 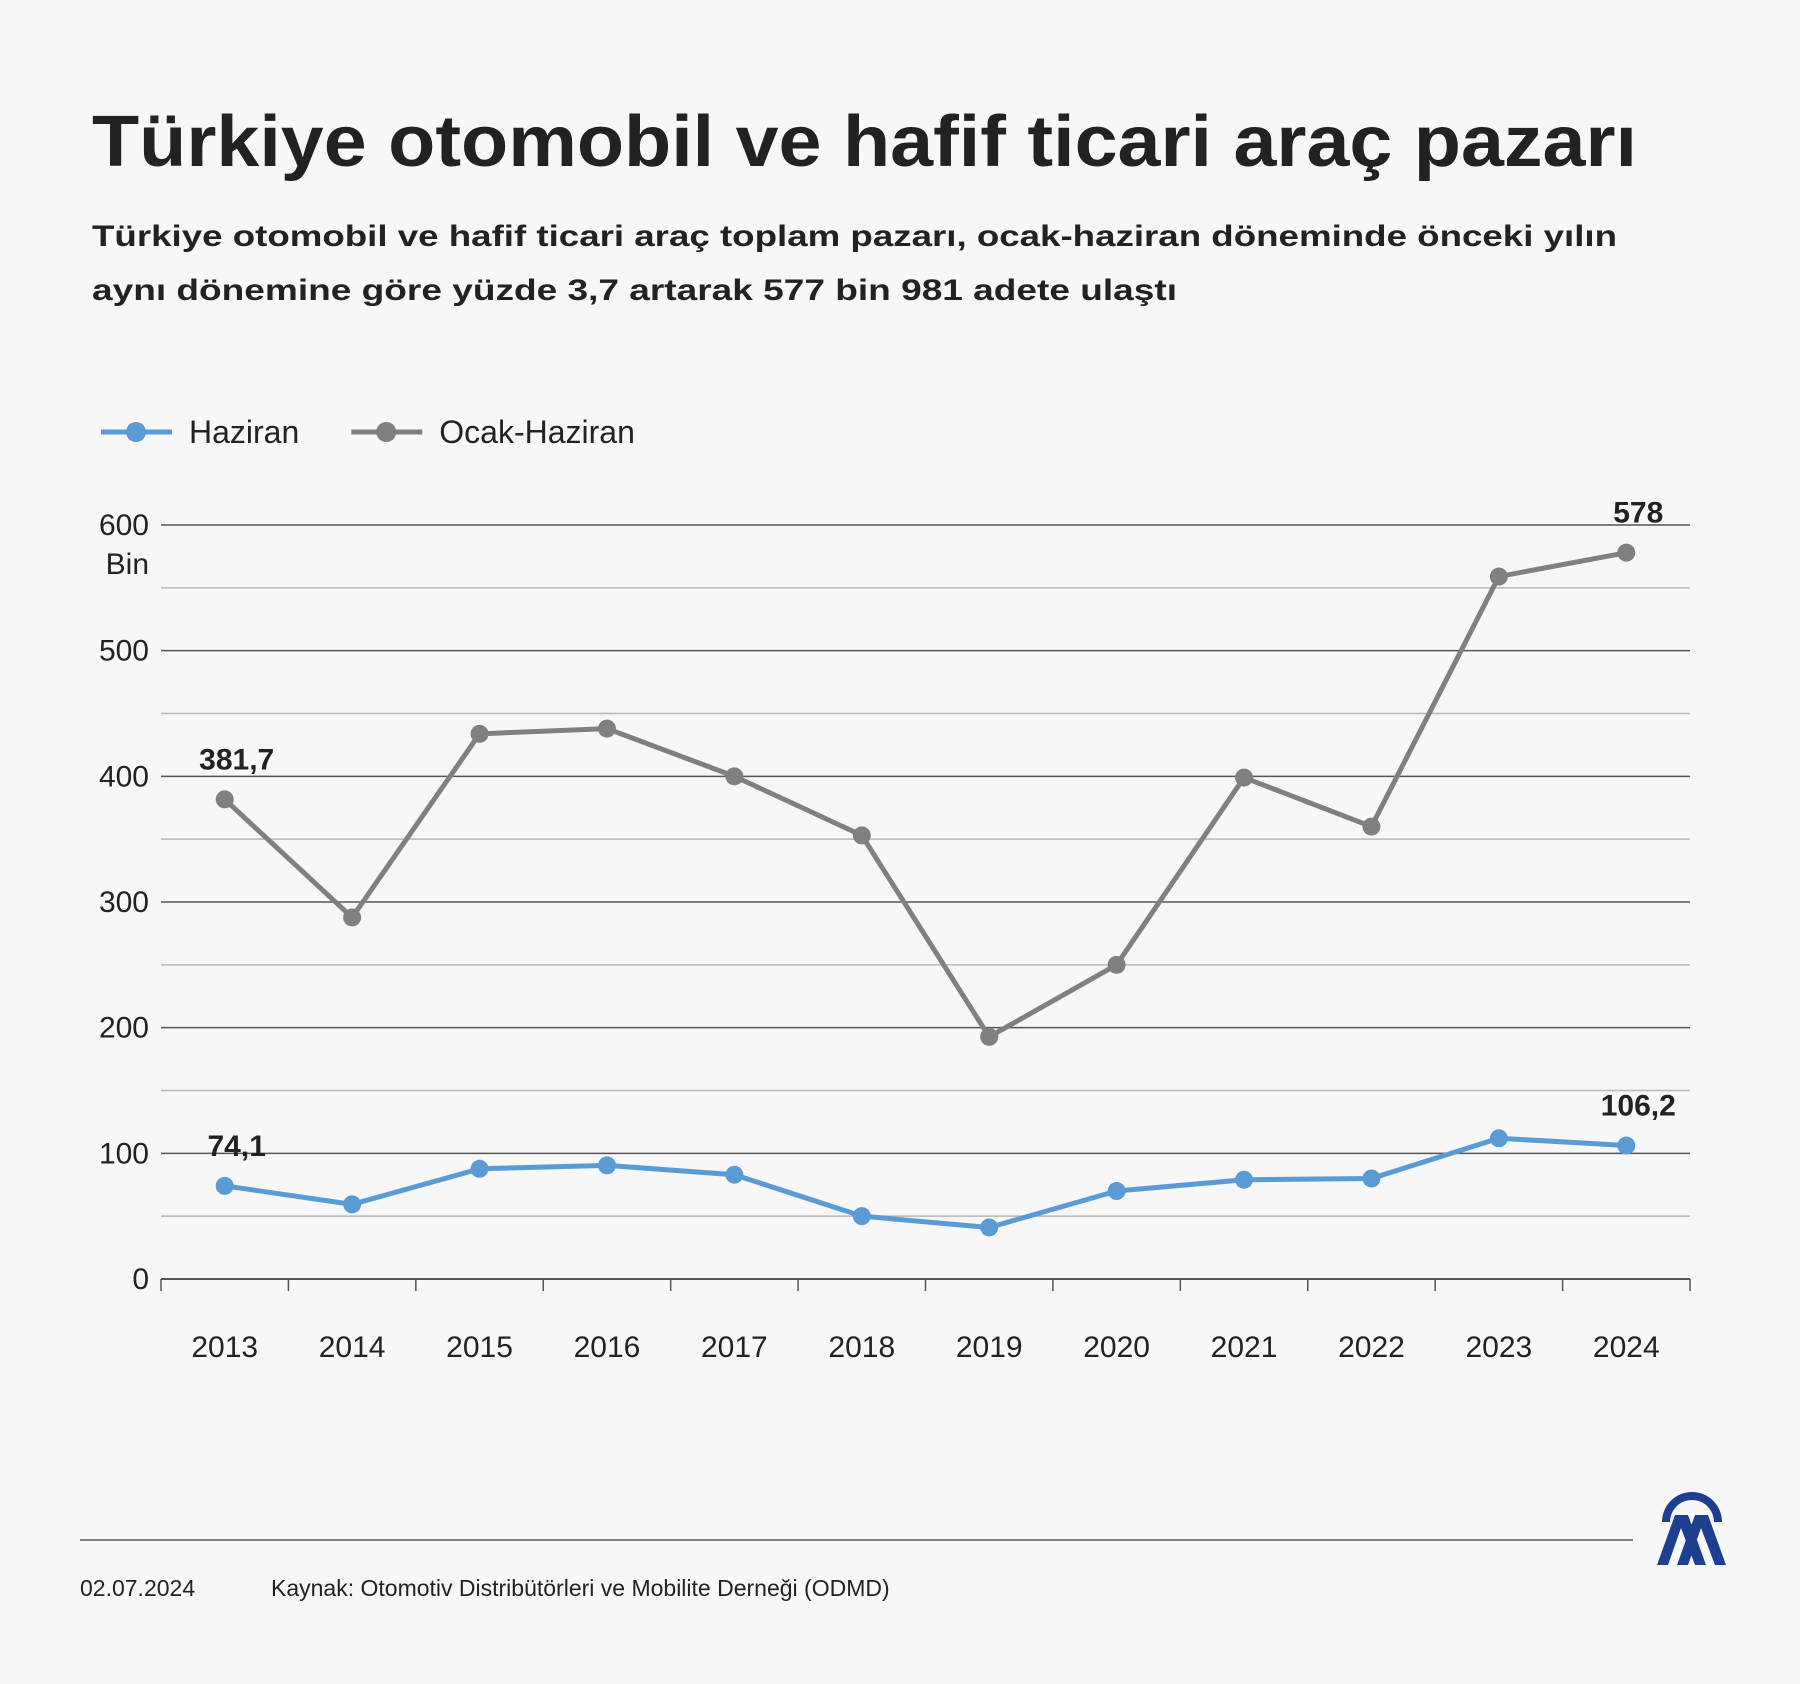 I want to click on data-label: 106,2, so click(x=1638, y=1106).